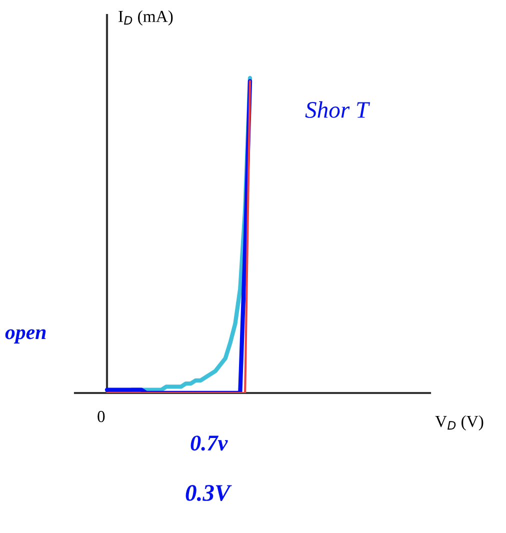  What do you see at coordinates (101, 416) in the screenshot?
I see `text: 0` at bounding box center [101, 416].